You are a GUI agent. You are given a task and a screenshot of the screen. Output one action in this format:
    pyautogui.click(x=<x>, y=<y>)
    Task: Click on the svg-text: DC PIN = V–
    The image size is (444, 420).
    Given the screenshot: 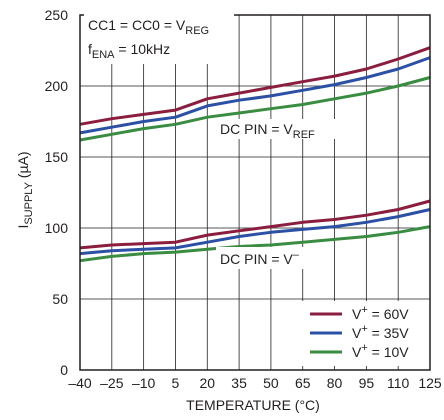 What is the action you would take?
    pyautogui.click(x=260, y=258)
    